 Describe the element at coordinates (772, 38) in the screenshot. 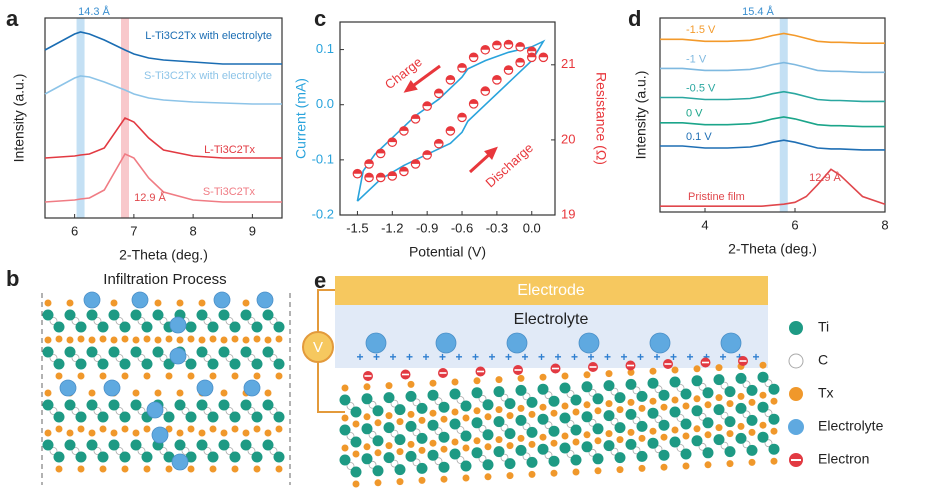

I see `series-line` at that location.